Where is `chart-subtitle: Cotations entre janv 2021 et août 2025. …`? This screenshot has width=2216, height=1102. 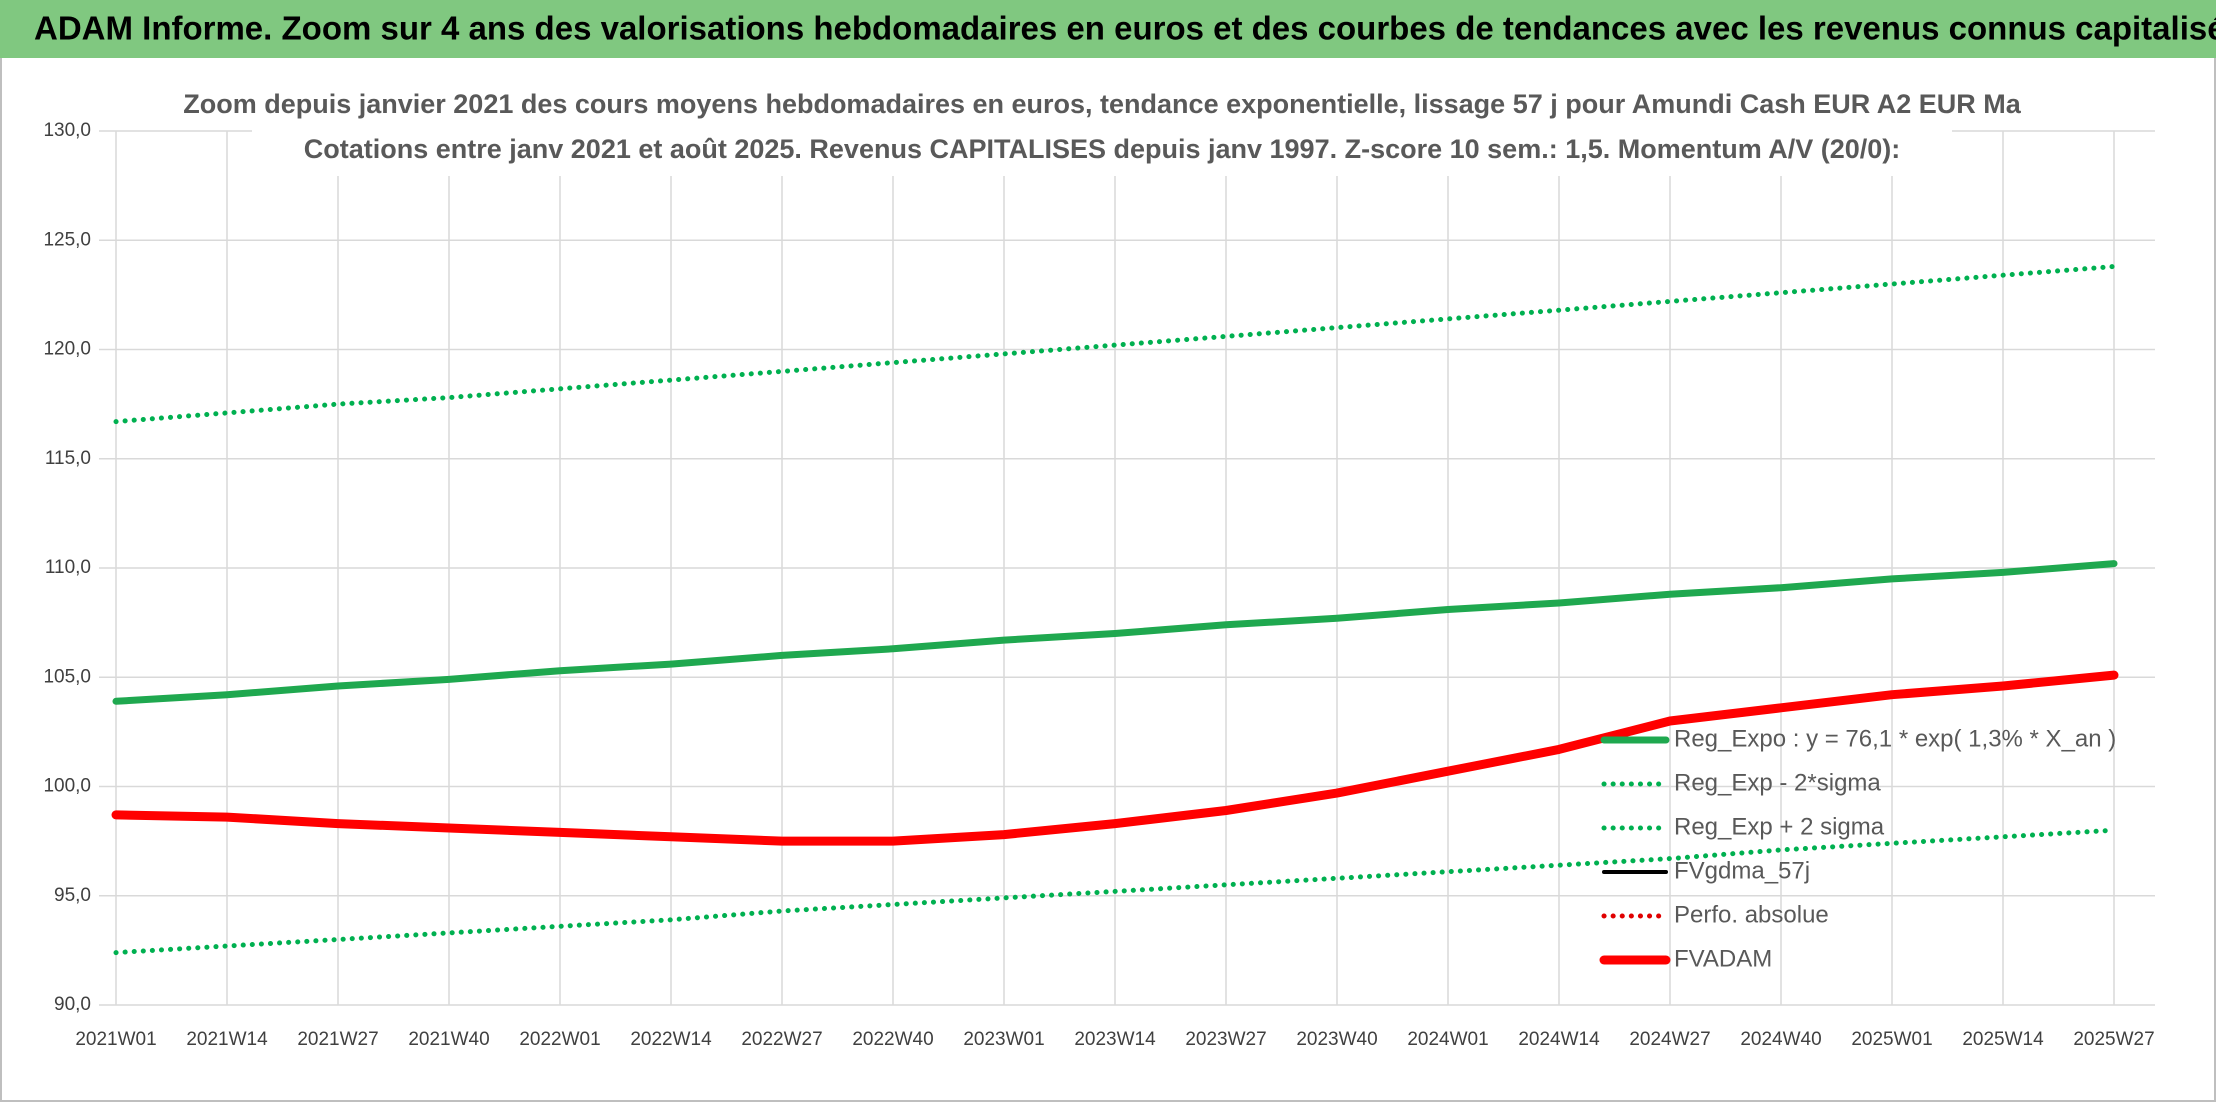 chart-subtitle: Cotations entre janv 2021 et août 2025. … is located at coordinates (1102, 149).